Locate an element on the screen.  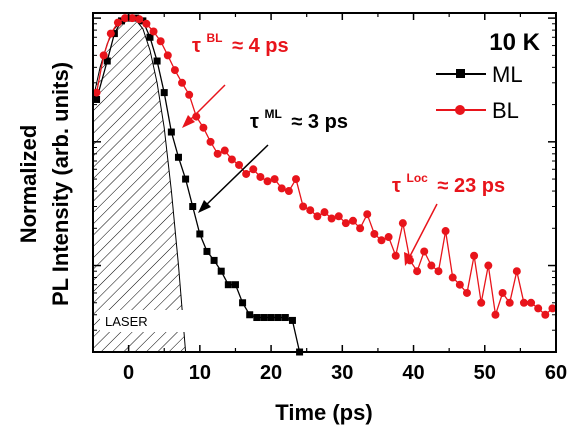
laser-pulse-layer is located at coordinates (140, 185).